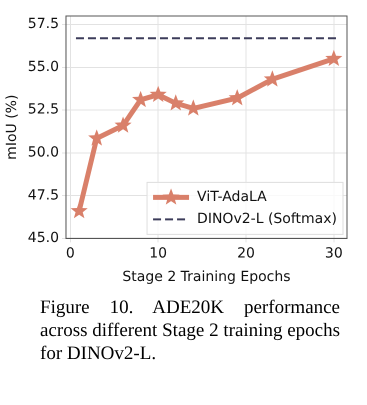 This screenshot has width=367, height=405. I want to click on legend-label: DINOv2-L (Softmax), so click(267, 219).